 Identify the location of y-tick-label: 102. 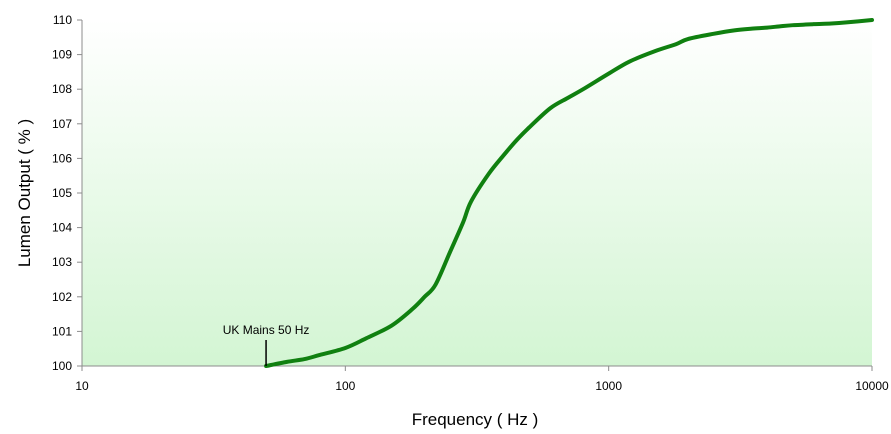
(62, 297).